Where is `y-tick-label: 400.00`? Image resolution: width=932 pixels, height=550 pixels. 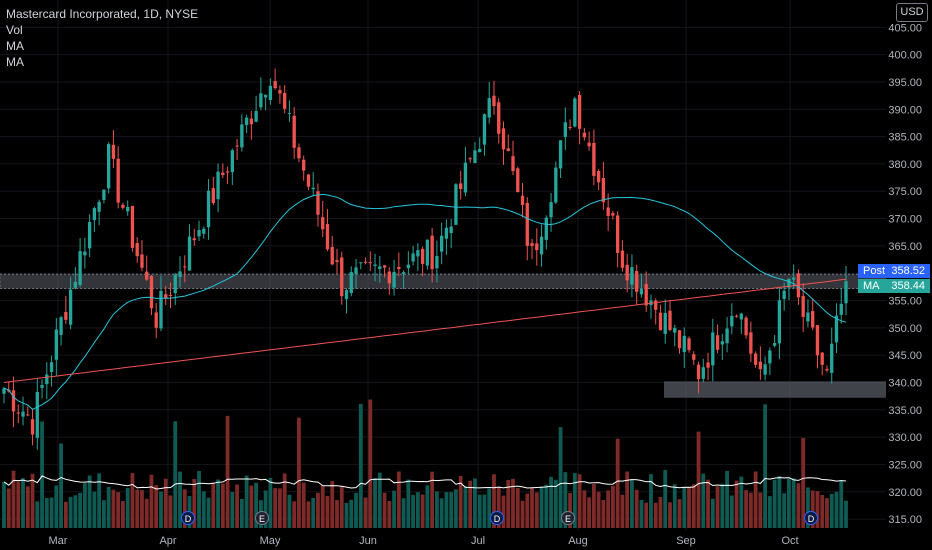
y-tick-label: 400.00 is located at coordinates (905, 56).